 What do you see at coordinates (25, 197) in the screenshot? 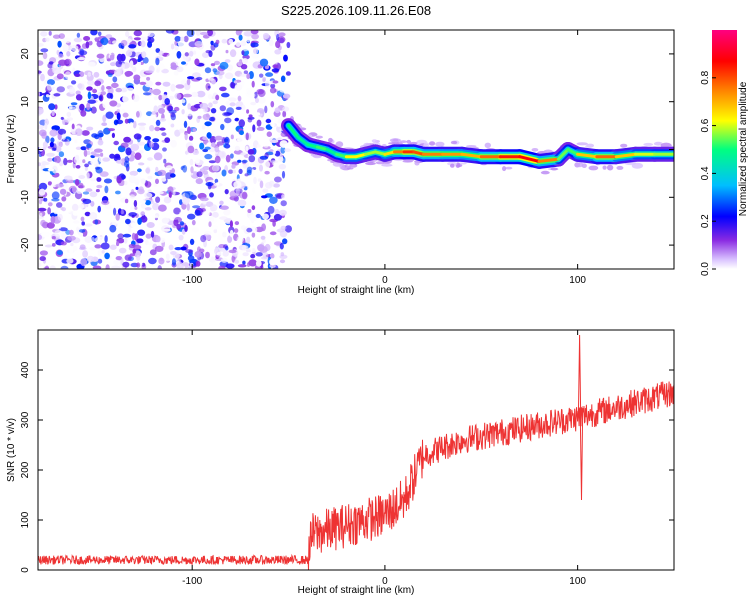
I see `spectrogram-ytick-label: -10` at bounding box center [25, 197].